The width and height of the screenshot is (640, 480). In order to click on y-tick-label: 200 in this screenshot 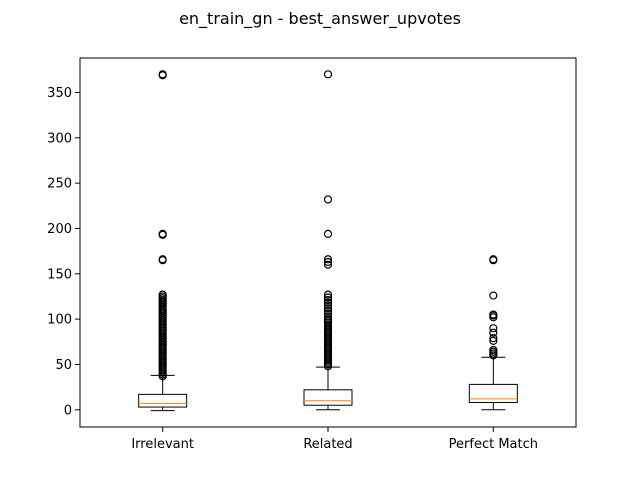, I will do `click(59, 229)`.